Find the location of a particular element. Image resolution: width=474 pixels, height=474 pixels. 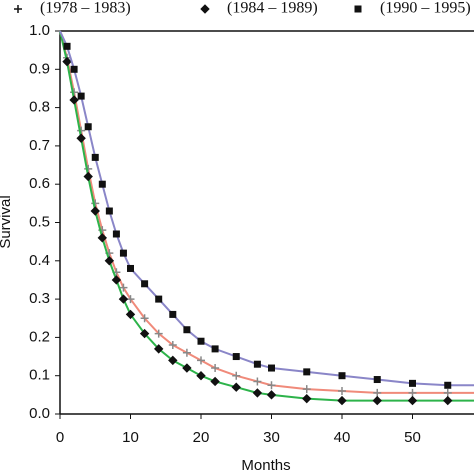

x-tick-label: 10 is located at coordinates (130, 437).